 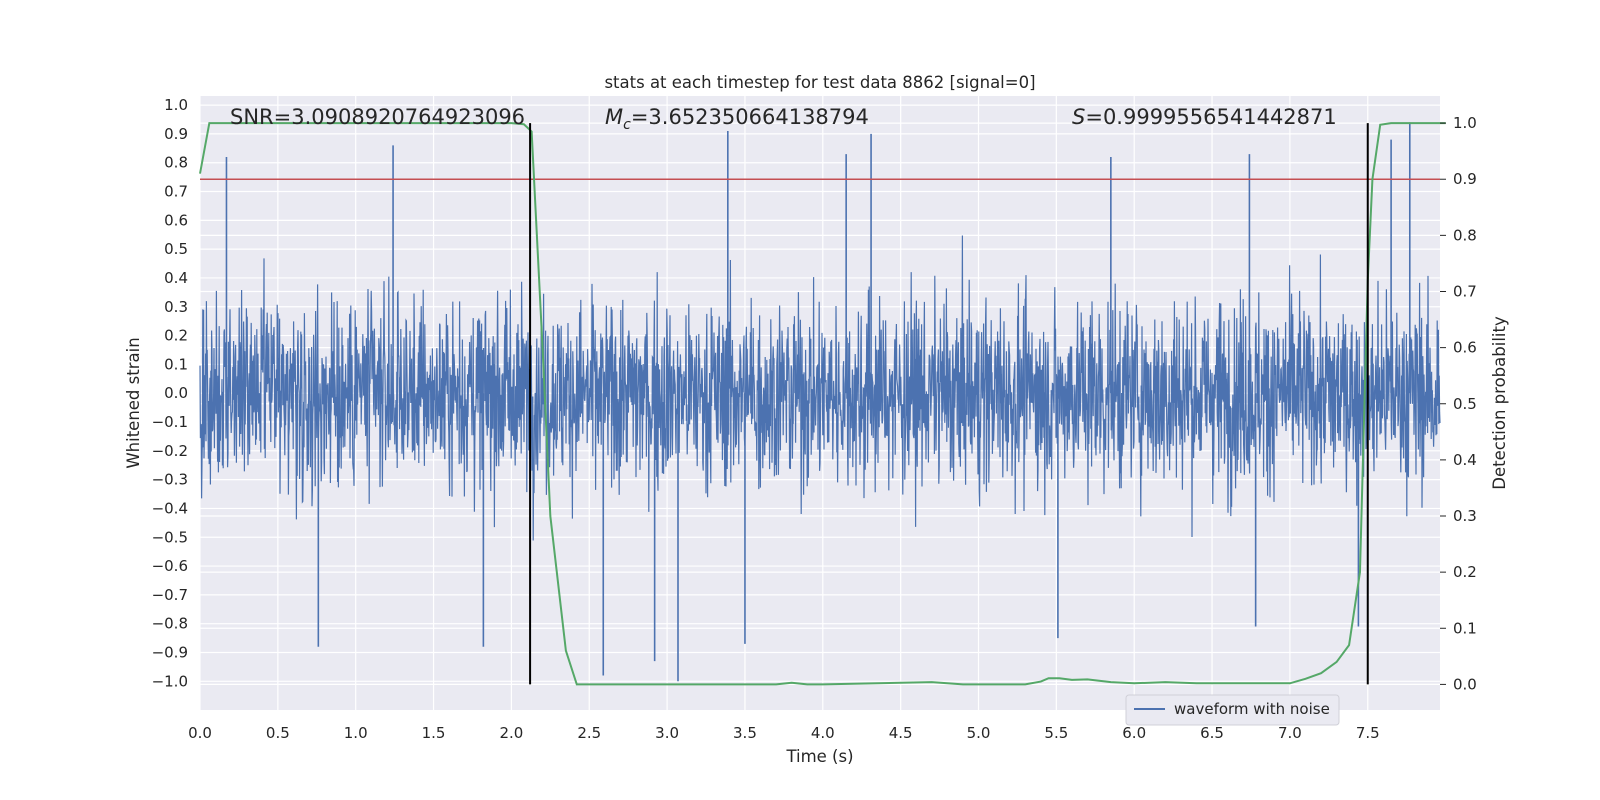 What do you see at coordinates (901, 733) in the screenshot?
I see `x-tick-label: 4.5` at bounding box center [901, 733].